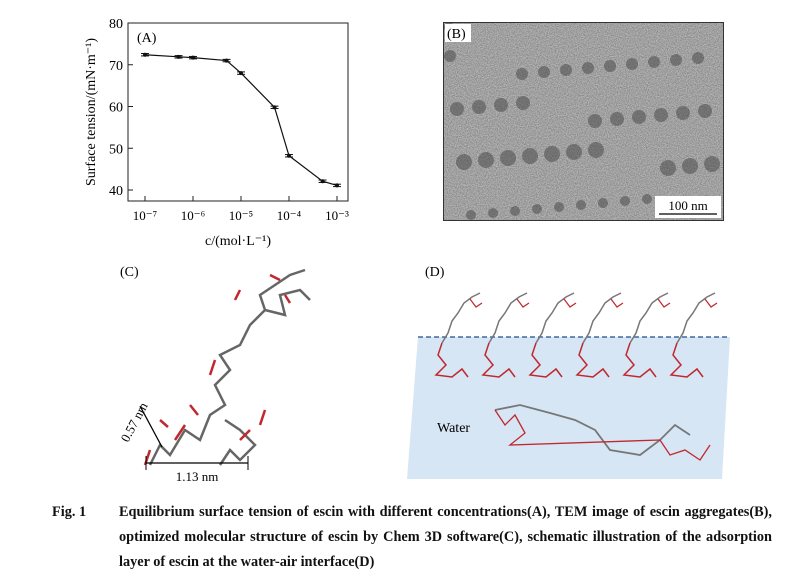  Describe the element at coordinates (238, 241) in the screenshot. I see `x-axis-label: c/(mol·L⁻¹)` at that location.